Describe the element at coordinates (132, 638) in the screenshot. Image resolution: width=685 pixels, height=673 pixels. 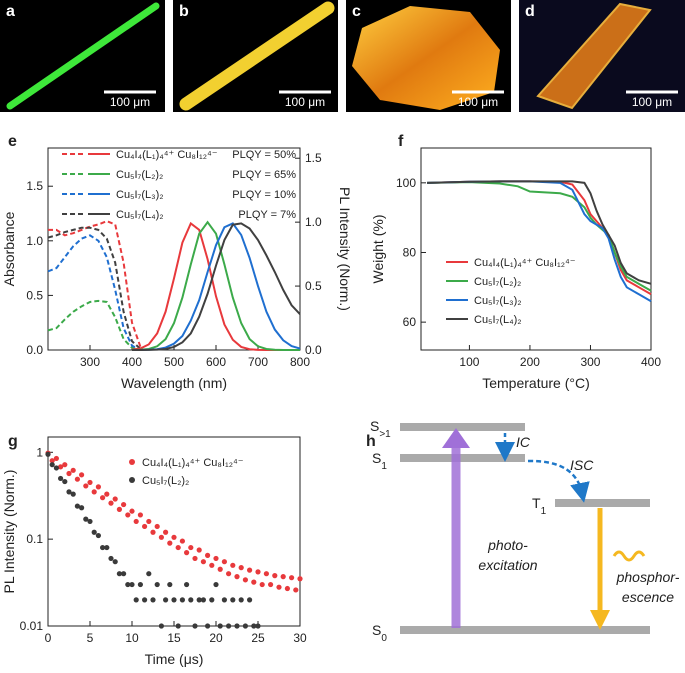
I see `x-tick-label: 10` at that location.